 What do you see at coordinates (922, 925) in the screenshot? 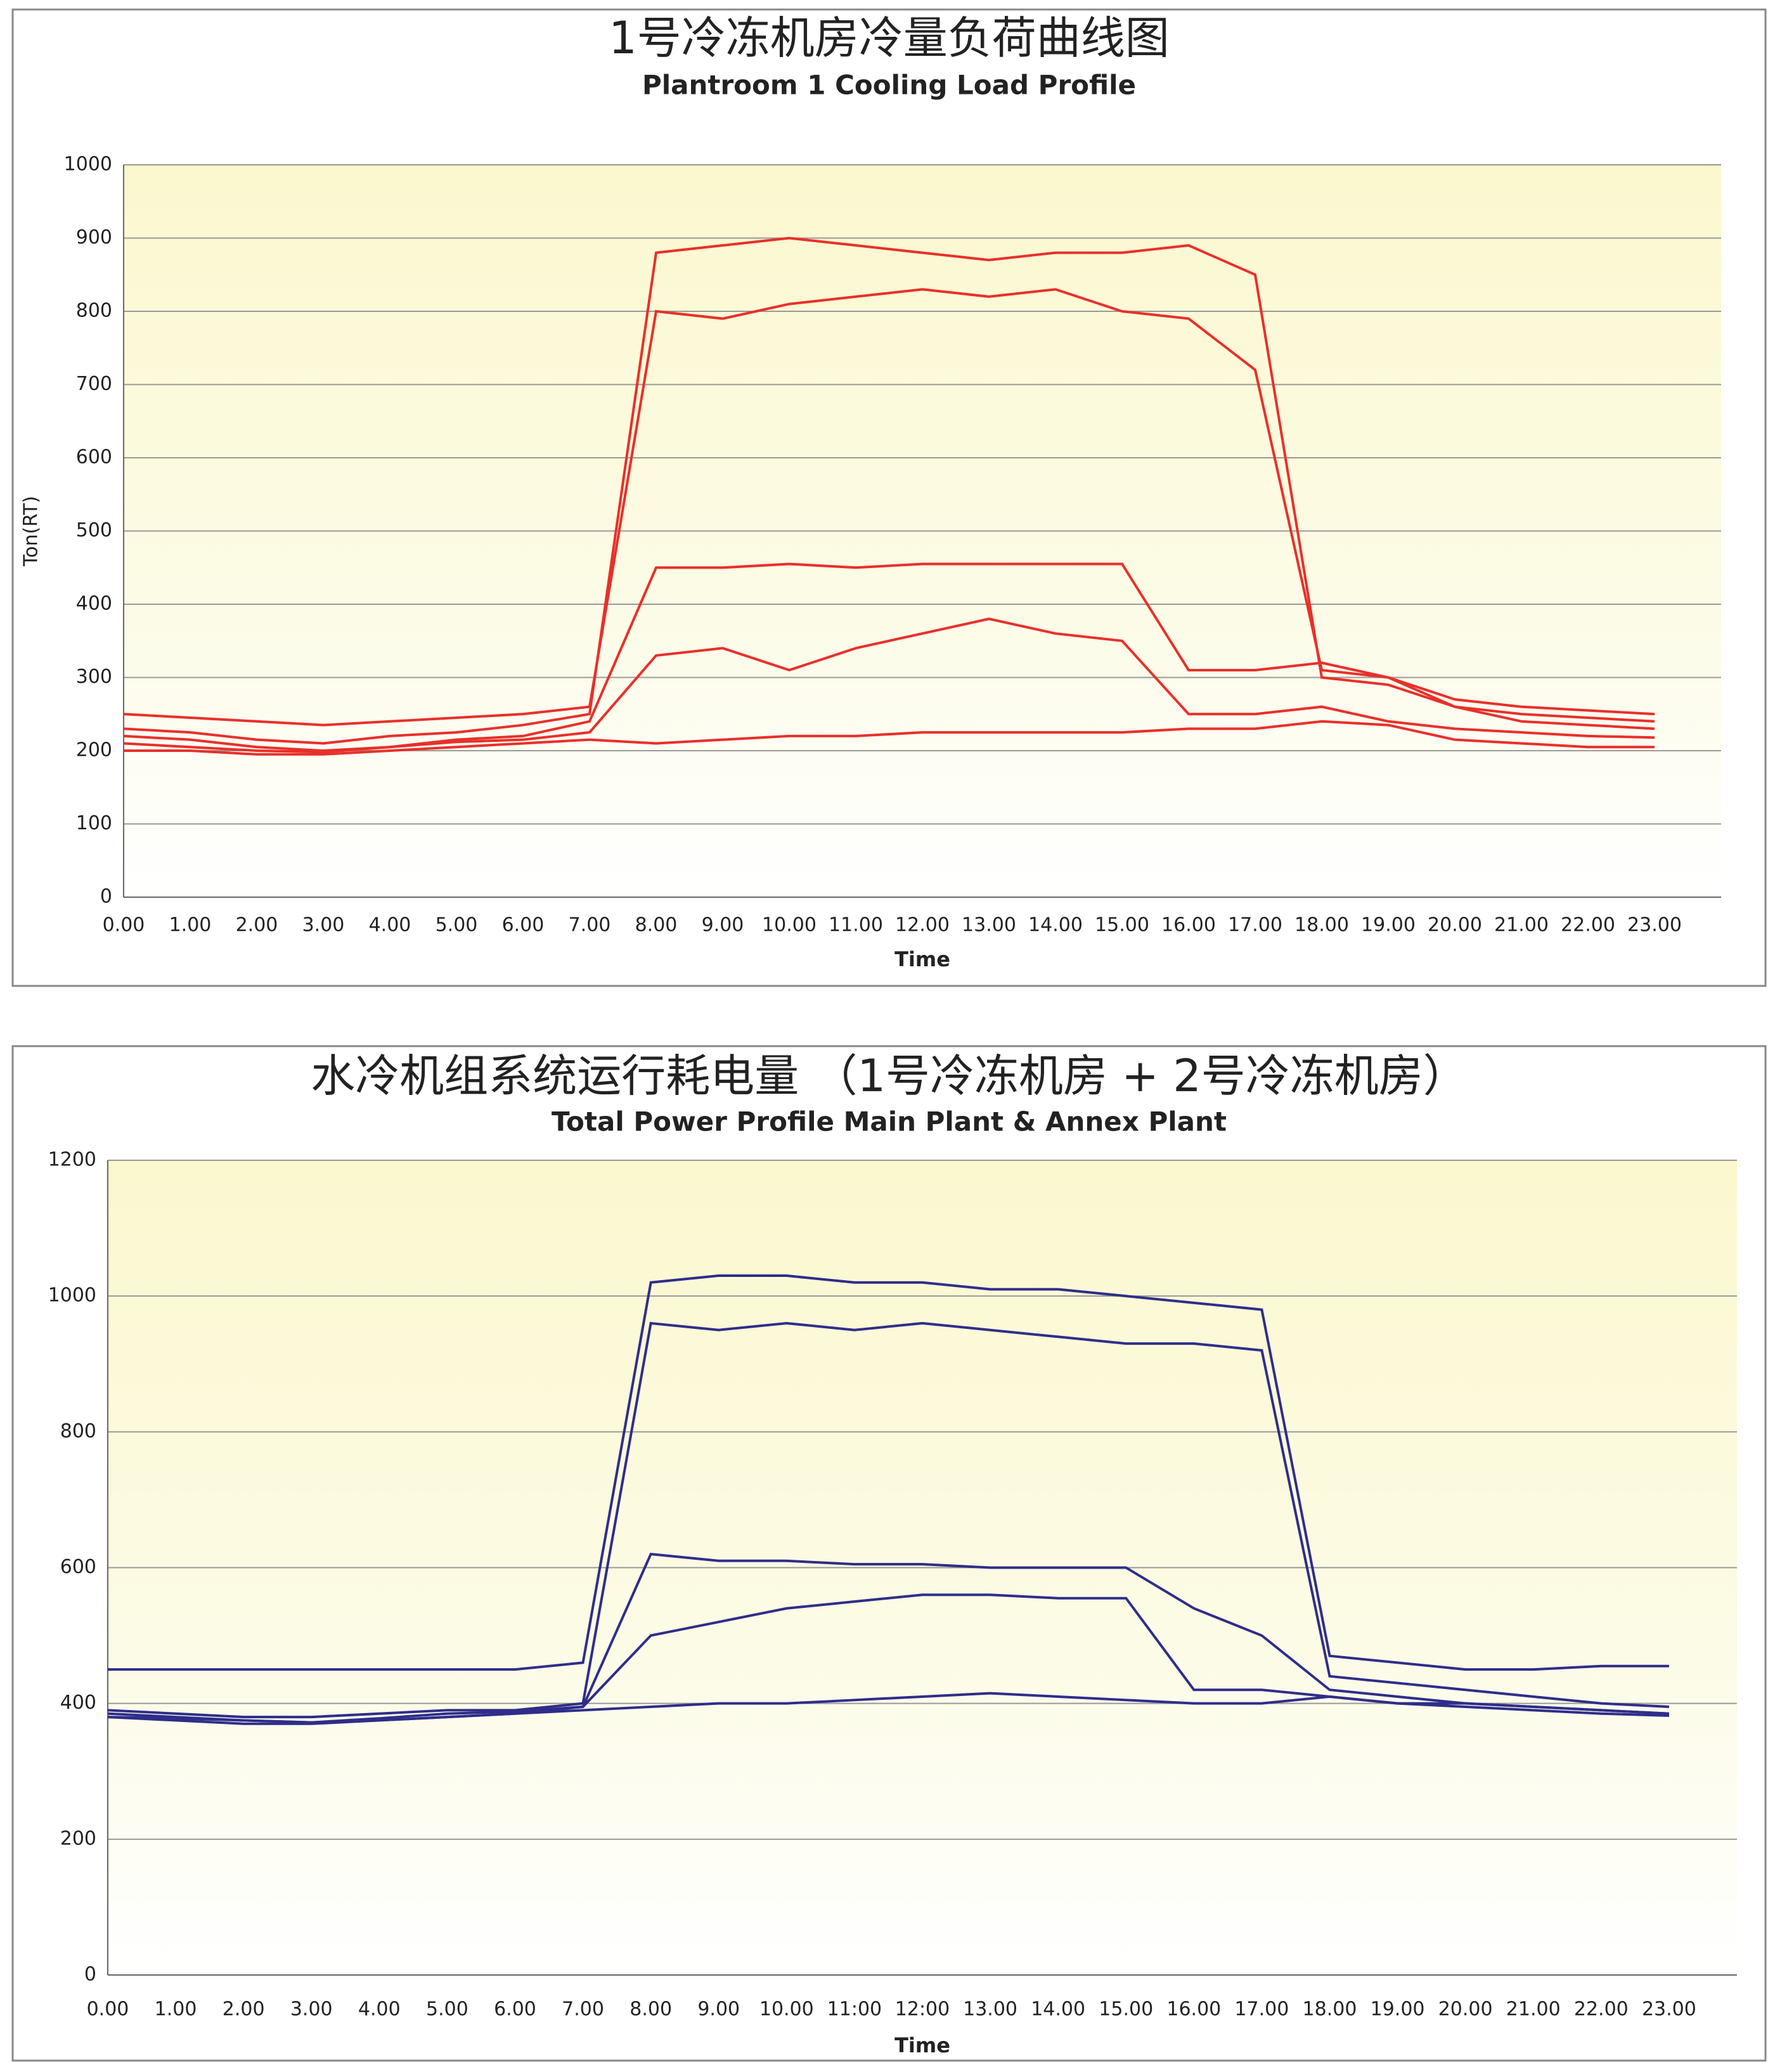
I see `x-tick-label: 12.00` at bounding box center [922, 925].